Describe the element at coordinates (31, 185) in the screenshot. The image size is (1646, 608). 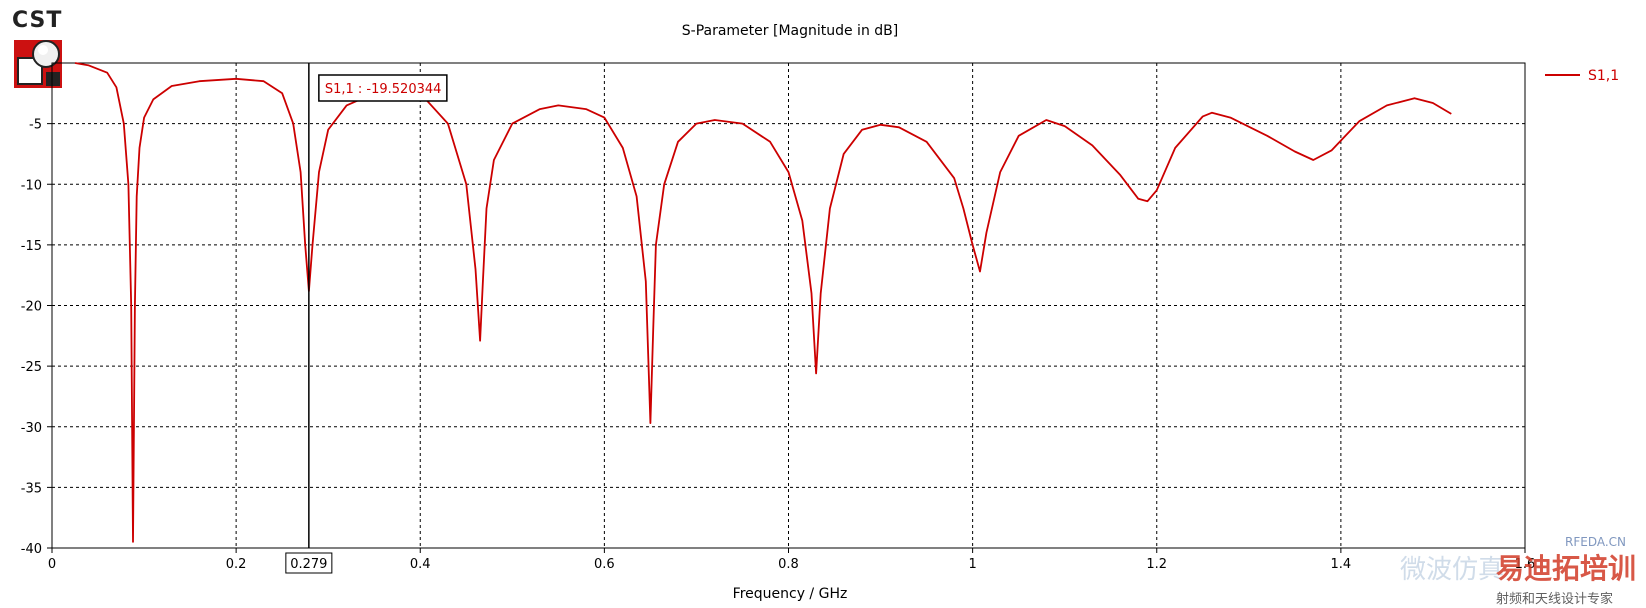
I see `y-tick-label: -10` at that location.